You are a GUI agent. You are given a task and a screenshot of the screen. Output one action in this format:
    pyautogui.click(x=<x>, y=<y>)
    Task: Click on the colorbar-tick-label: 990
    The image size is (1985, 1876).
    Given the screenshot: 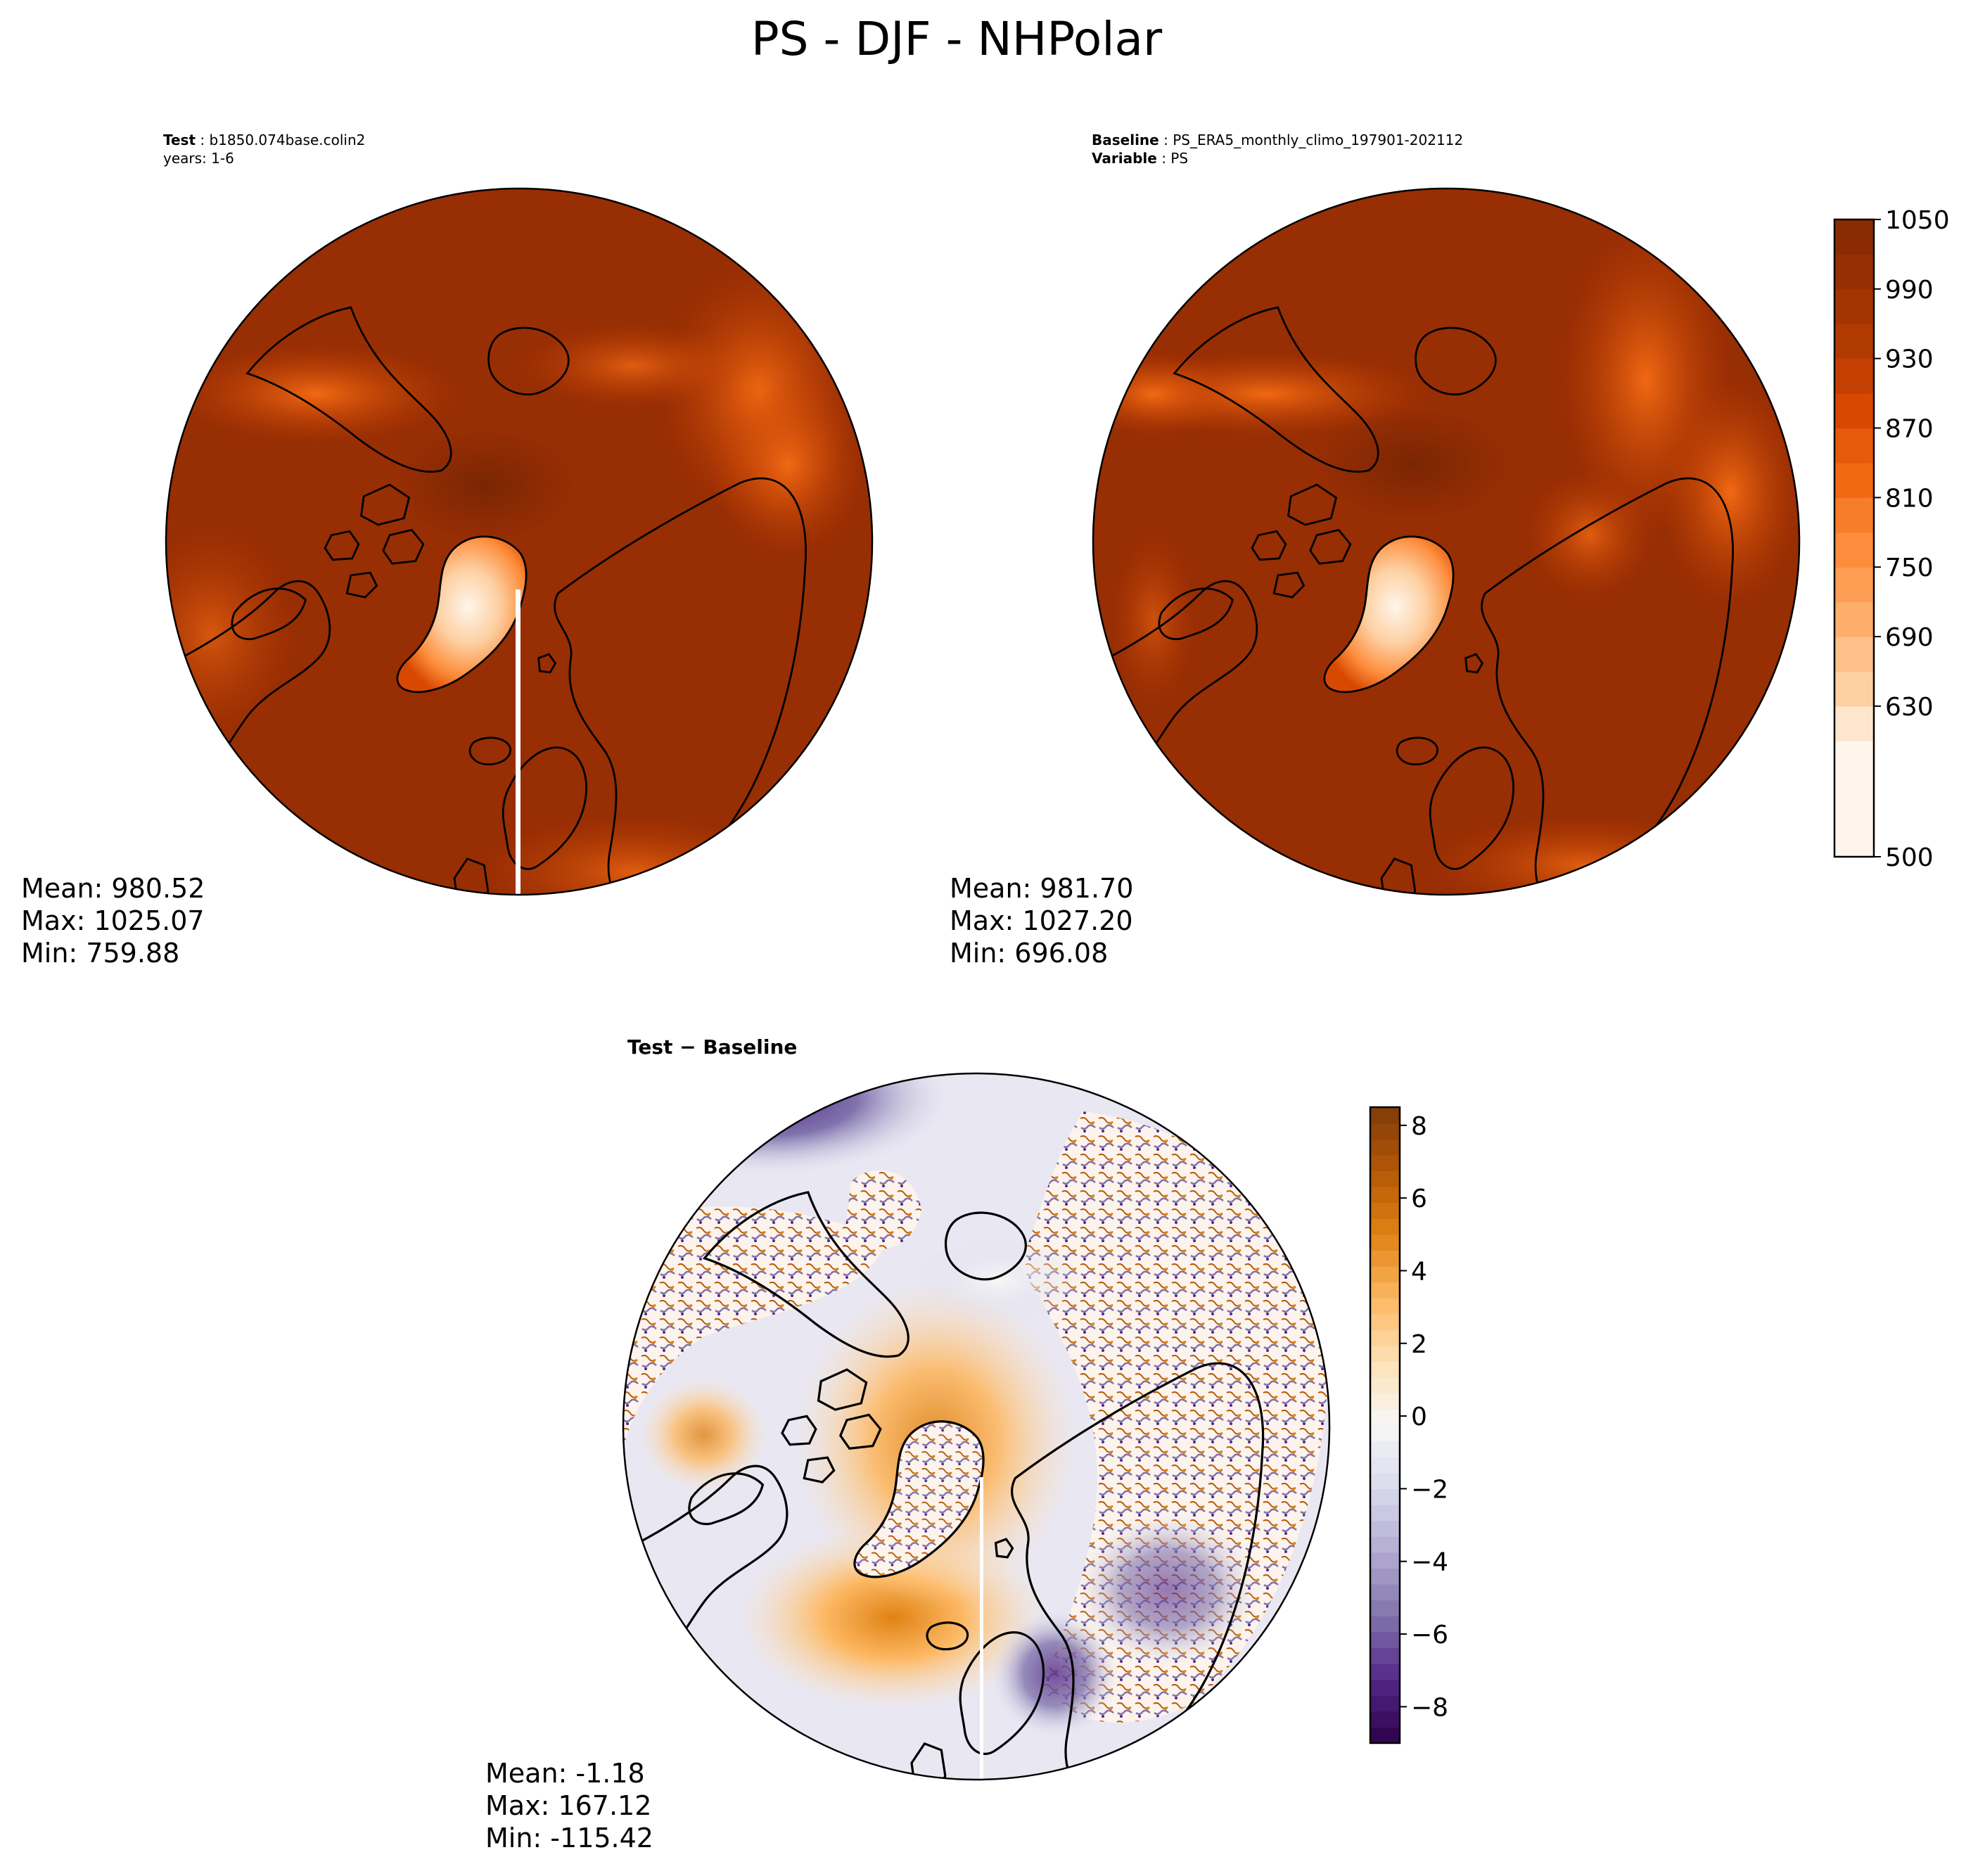 What is the action you would take?
    pyautogui.click(x=1909, y=290)
    